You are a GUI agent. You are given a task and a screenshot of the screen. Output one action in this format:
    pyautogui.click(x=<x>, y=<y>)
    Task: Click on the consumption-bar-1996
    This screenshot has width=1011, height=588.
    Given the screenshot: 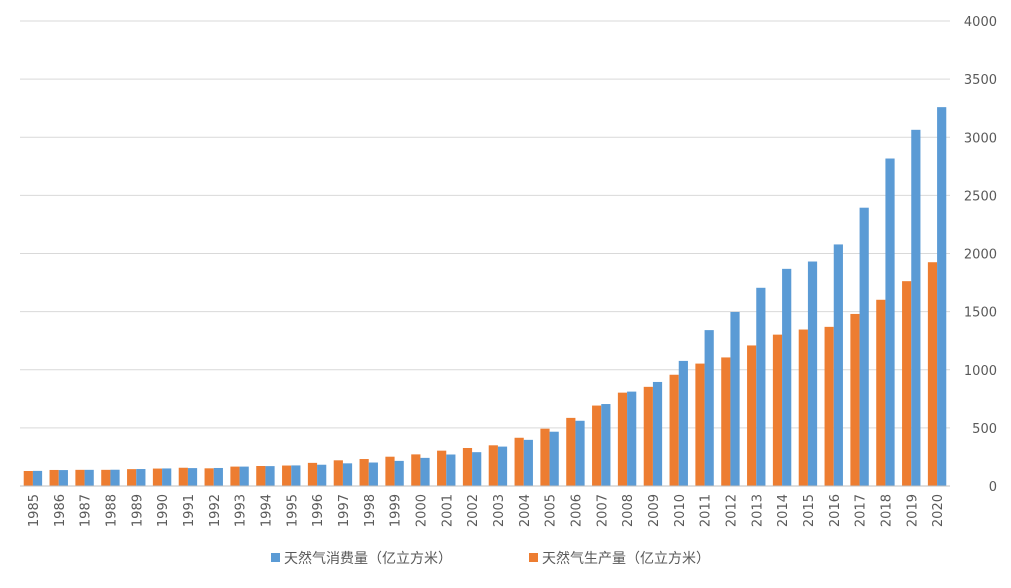 What is the action you would take?
    pyautogui.click(x=322, y=475)
    